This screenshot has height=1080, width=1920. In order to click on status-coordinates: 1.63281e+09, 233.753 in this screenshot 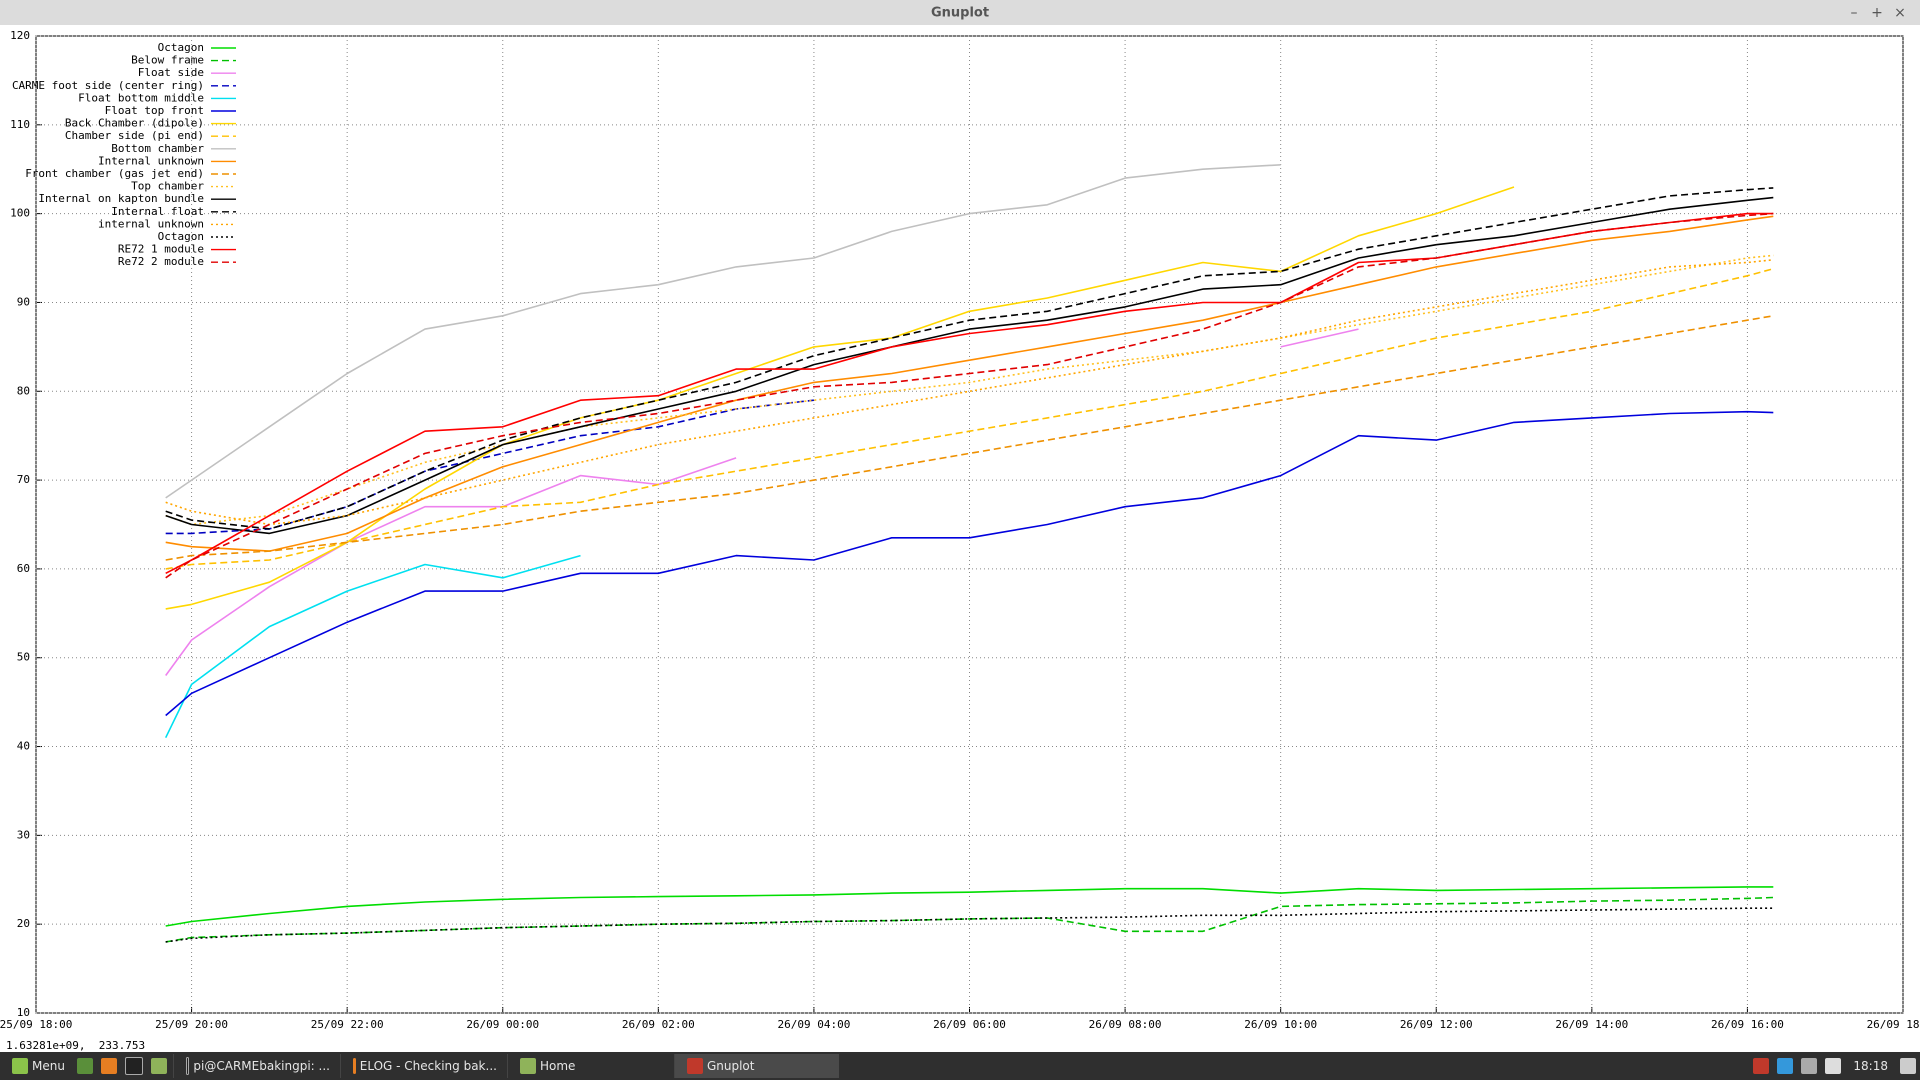, I will do `click(75, 1045)`.